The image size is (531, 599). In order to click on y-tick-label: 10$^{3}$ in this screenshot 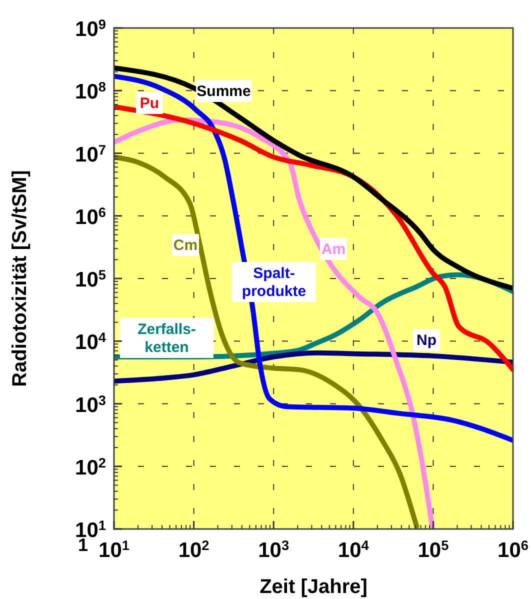, I will do `click(90, 404)`.